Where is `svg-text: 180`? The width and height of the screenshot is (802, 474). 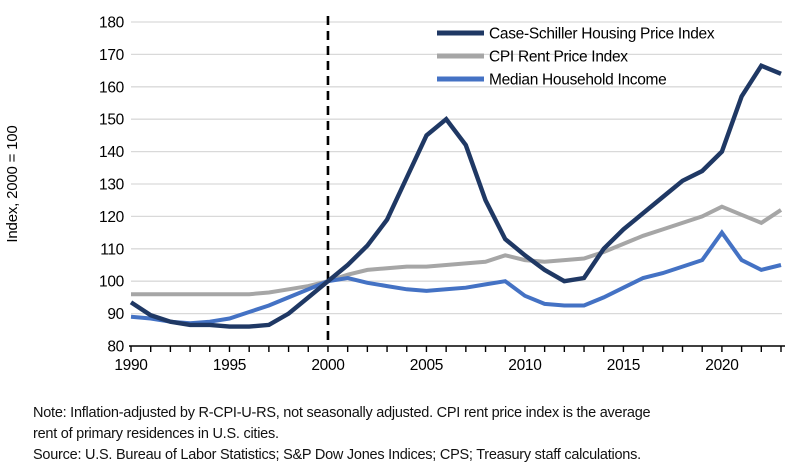
svg-text: 180 is located at coordinates (112, 23).